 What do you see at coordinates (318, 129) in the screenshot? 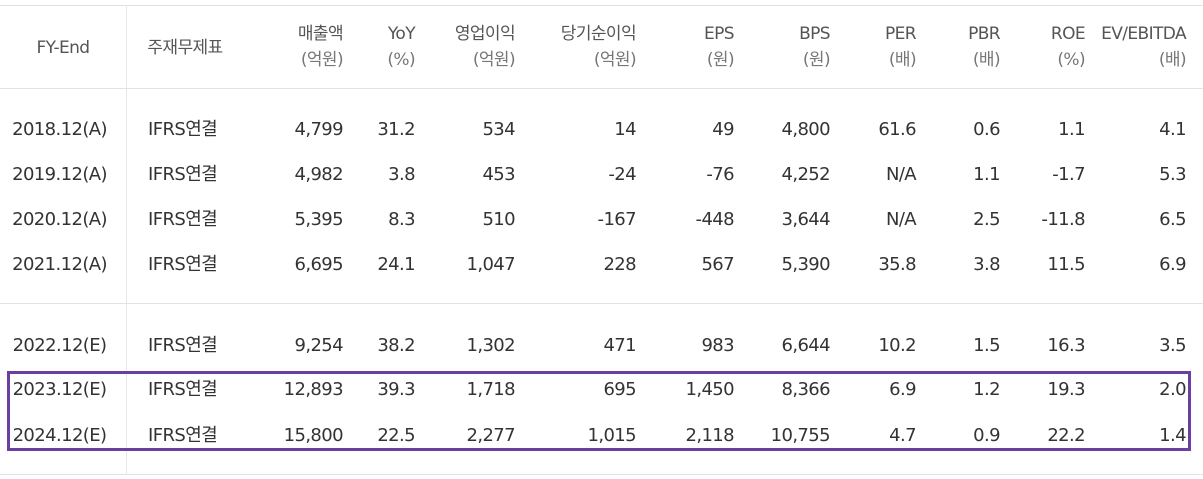
I see `revenue-cell: 4,799` at bounding box center [318, 129].